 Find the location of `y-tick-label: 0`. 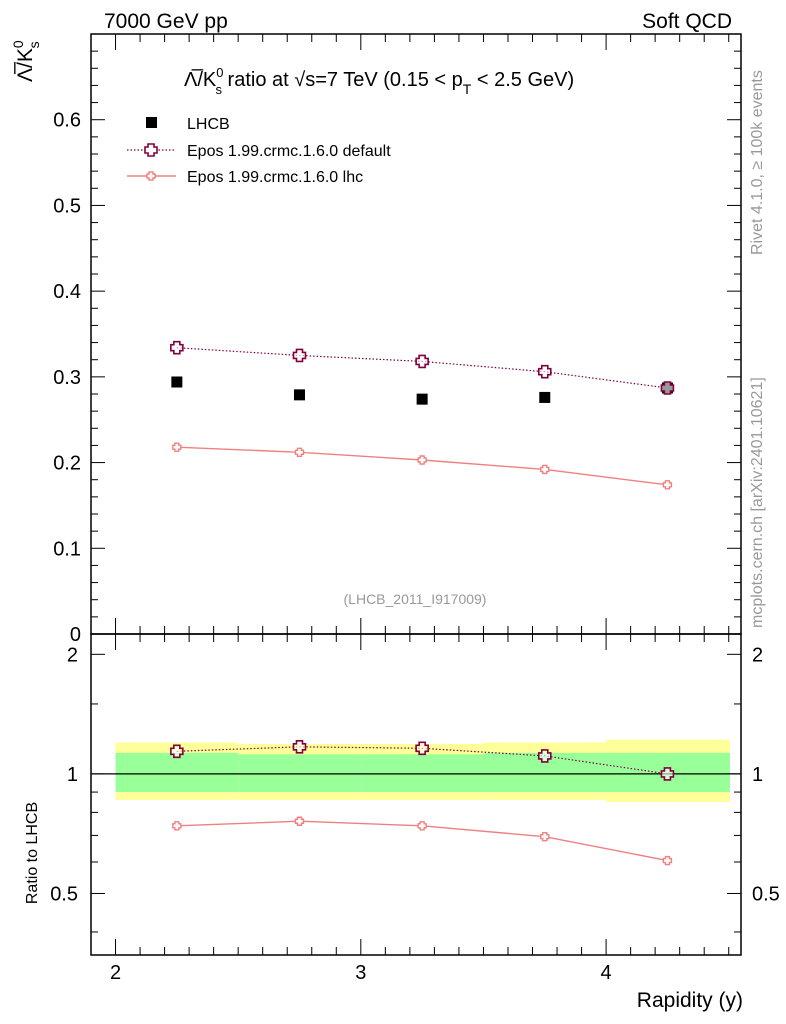

y-tick-label: 0 is located at coordinates (75, 635).